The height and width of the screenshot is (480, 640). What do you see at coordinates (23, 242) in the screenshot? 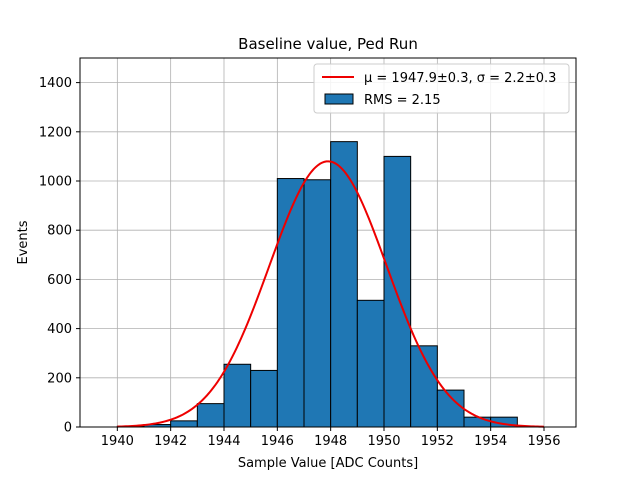
I see `y-axis-label: Events` at bounding box center [23, 242].